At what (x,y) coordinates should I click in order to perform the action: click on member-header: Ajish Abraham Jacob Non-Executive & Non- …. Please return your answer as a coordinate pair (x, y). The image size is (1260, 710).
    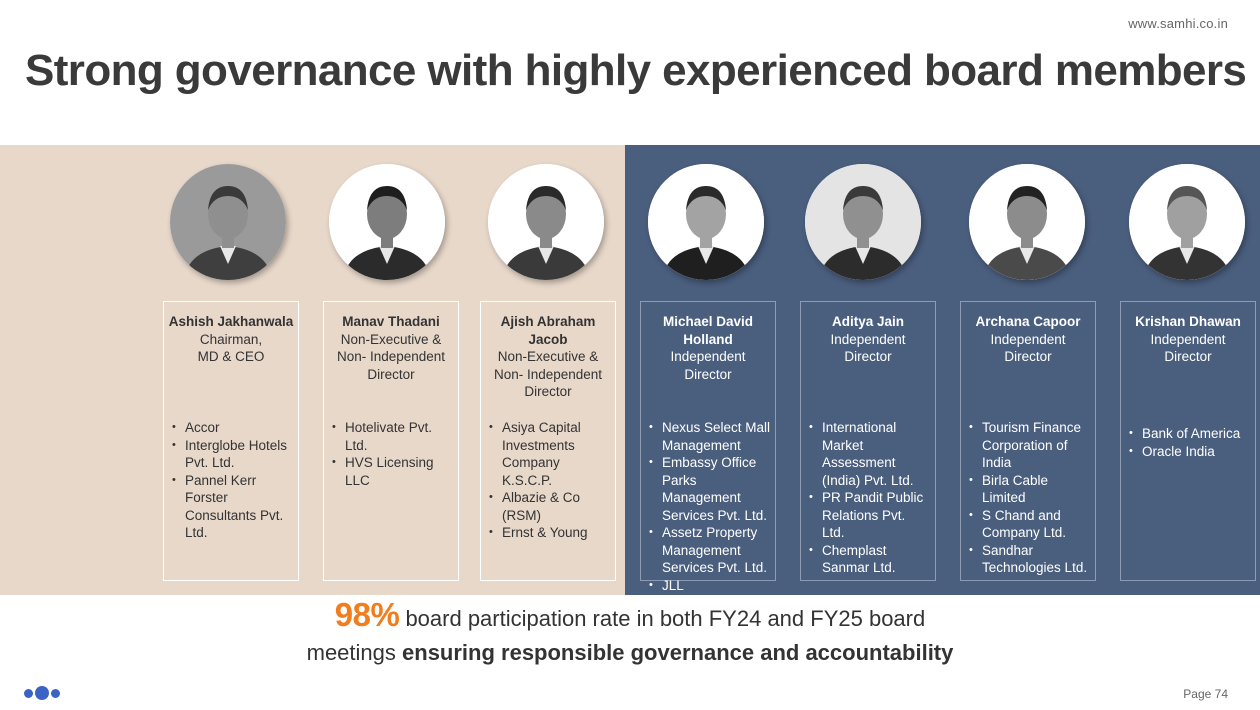
    Looking at the image, I should click on (548, 366).